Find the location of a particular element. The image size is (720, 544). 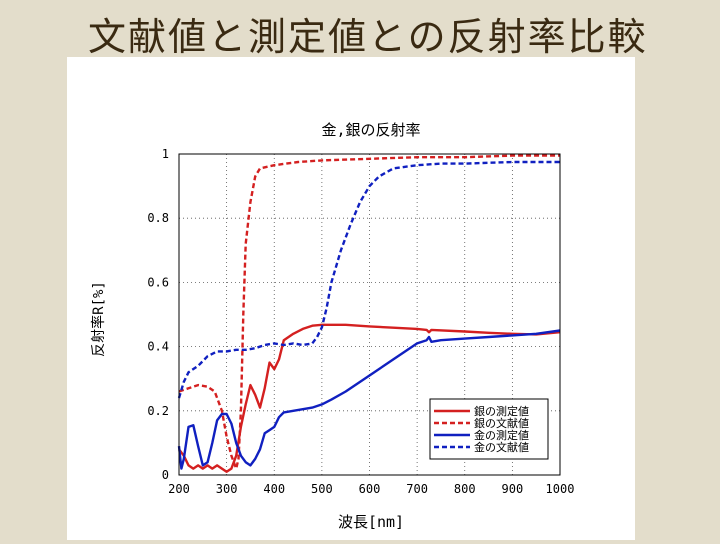

x-tick-label: 500 is located at coordinates (322, 489).